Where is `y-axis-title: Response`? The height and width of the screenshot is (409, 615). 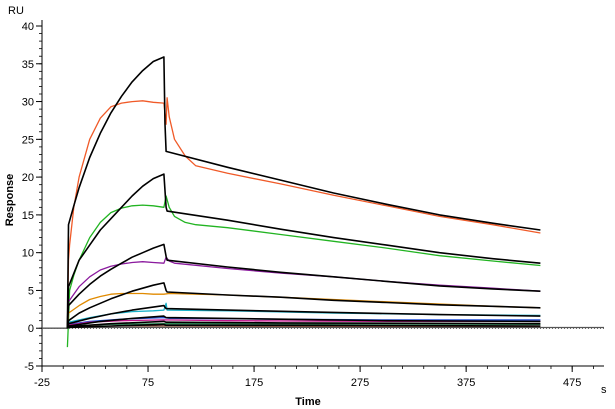 y-axis-title: Response is located at coordinates (10, 200).